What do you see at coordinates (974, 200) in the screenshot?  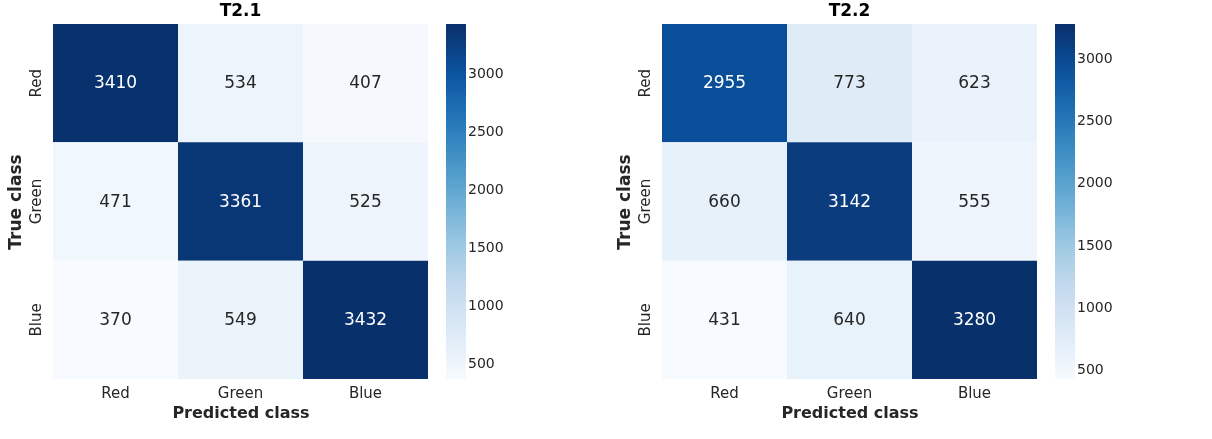 I see `data-label: 555` at bounding box center [974, 200].